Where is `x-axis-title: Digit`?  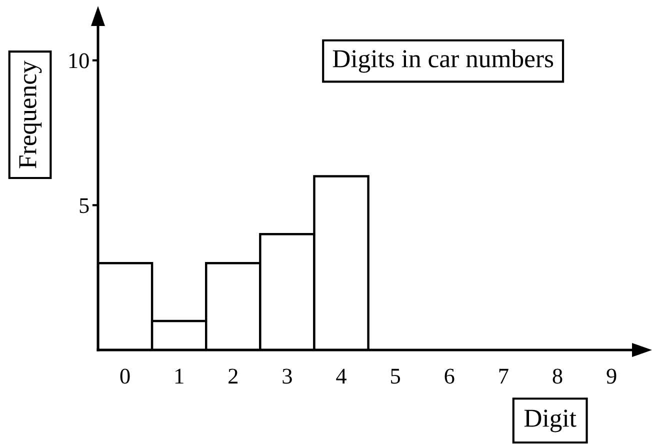 x-axis-title: Digit is located at coordinates (550, 421).